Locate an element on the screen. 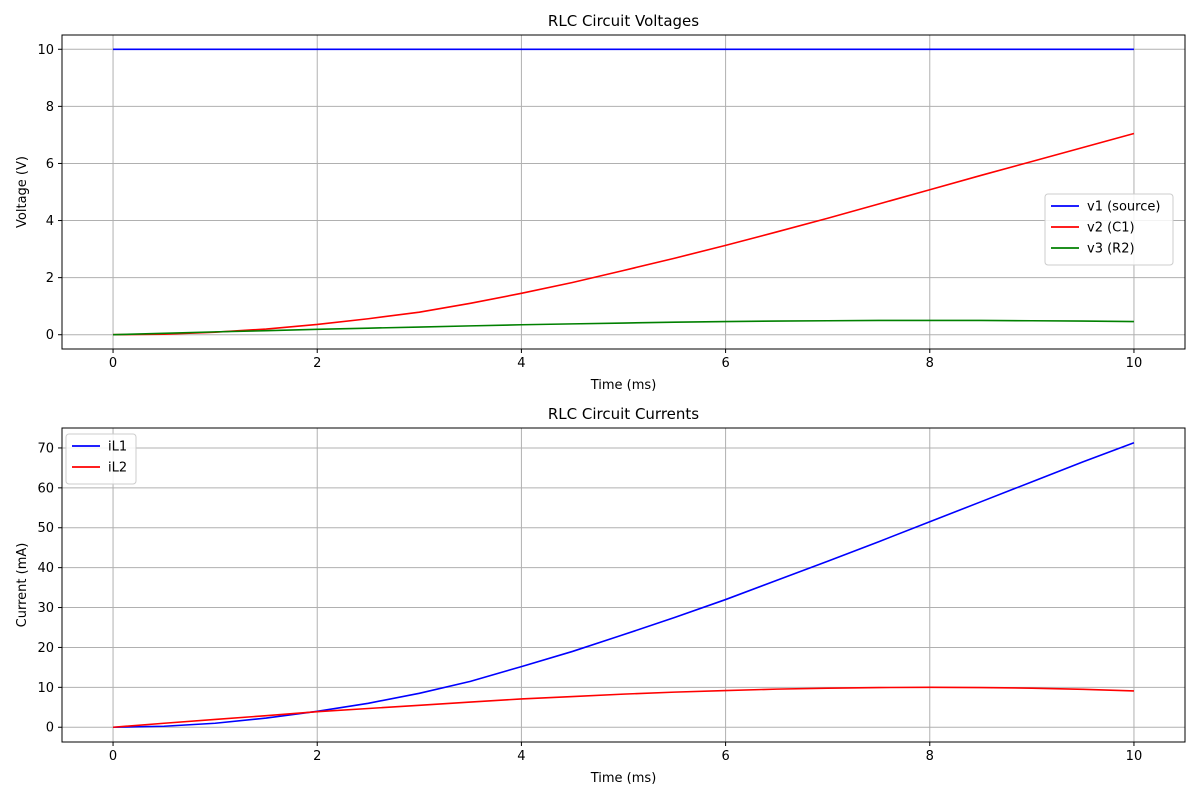 The image size is (1200, 800). voltages-legend-label-v1-source: v1 (source) is located at coordinates (1123, 207).